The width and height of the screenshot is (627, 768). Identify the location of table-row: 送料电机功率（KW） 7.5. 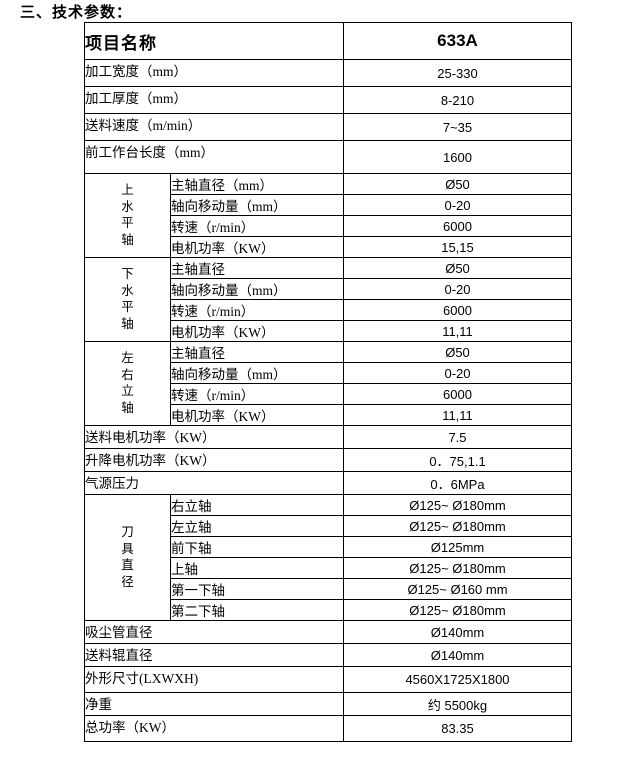
(328, 437).